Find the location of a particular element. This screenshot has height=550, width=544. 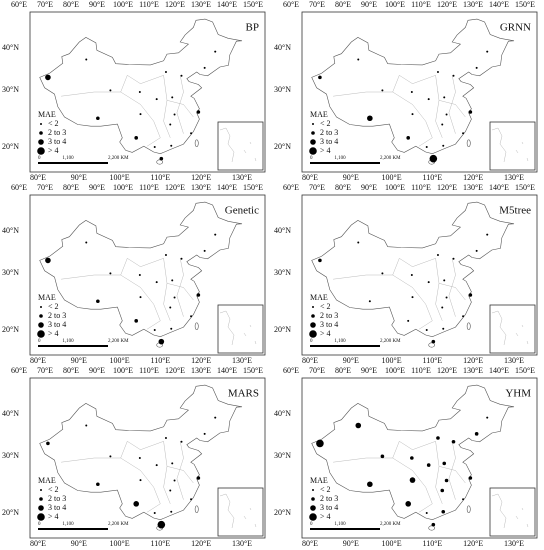

top-lon-label: 140°E is located at coordinates (499, 187).